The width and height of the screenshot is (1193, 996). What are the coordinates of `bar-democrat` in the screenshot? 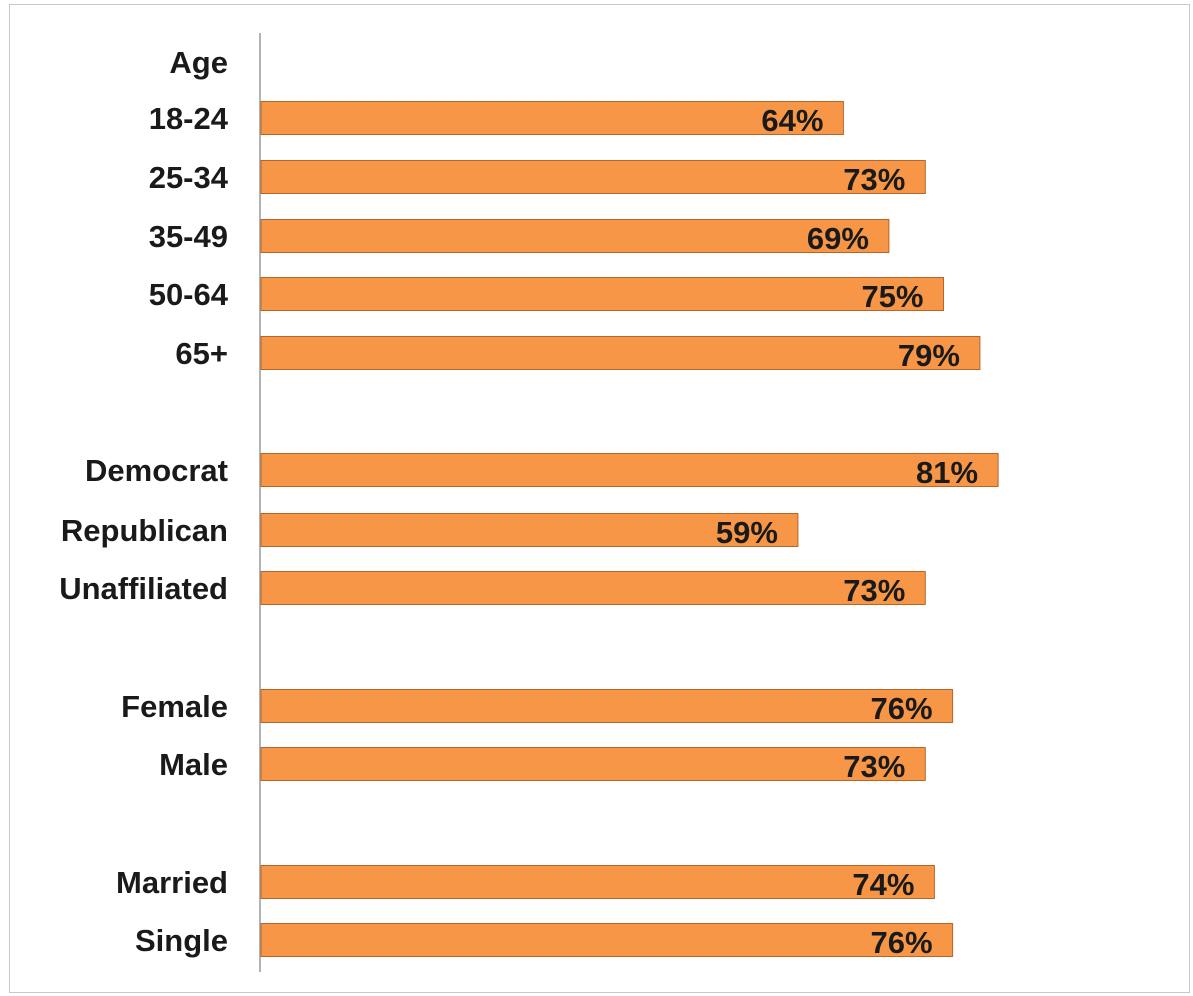 It's located at (629, 470).